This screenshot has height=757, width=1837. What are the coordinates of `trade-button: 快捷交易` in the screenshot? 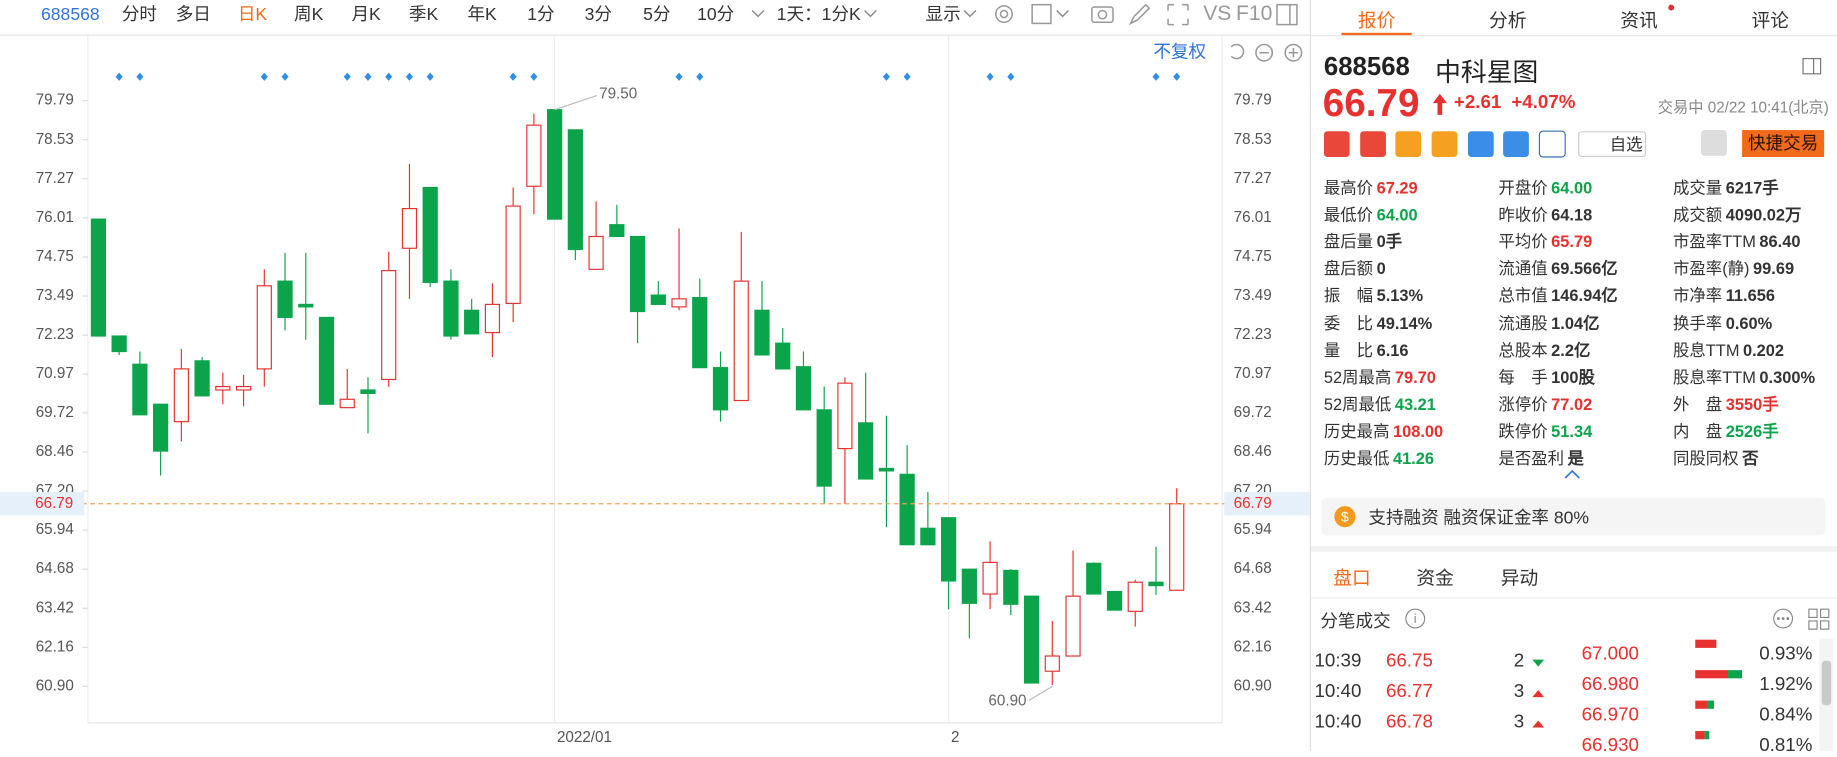 It's located at (1783, 143).